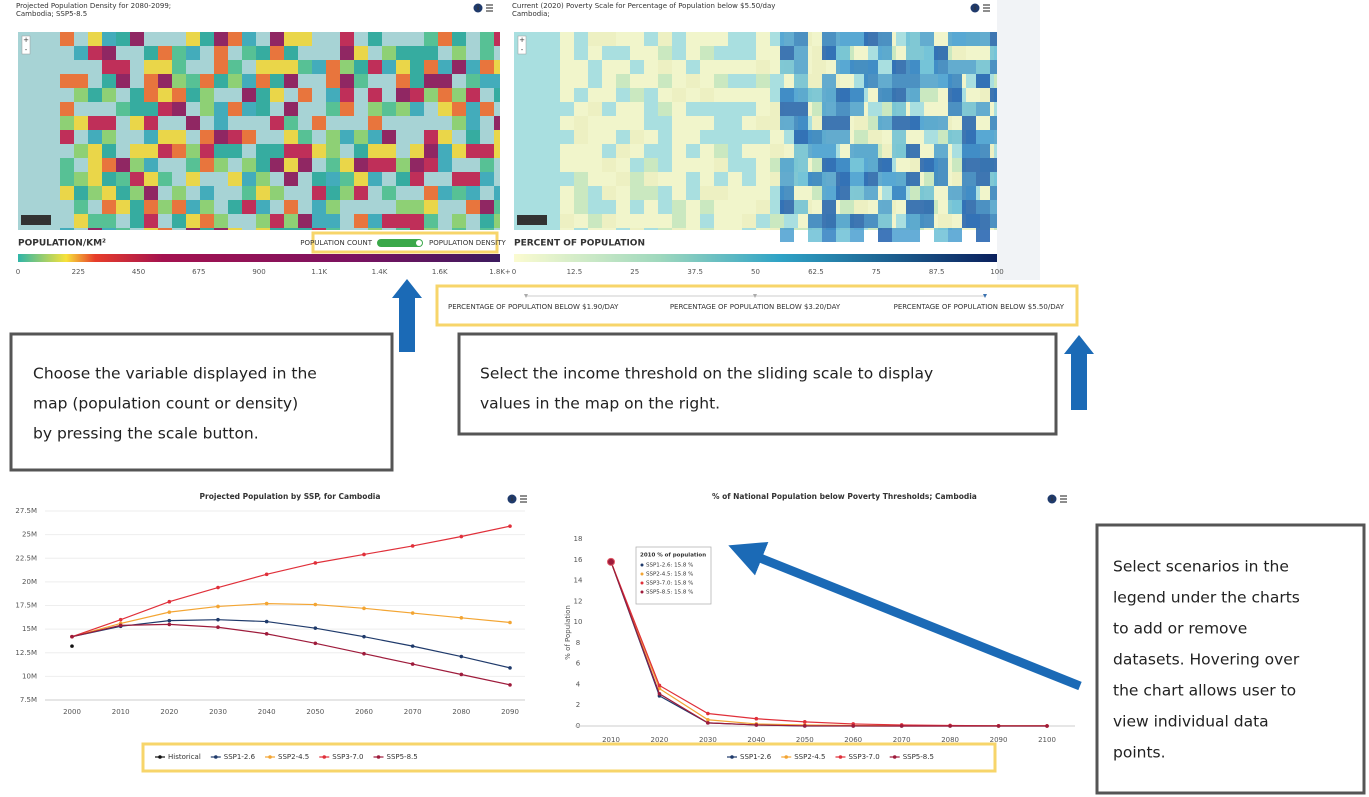  What do you see at coordinates (1201, 567) in the screenshot?
I see `callout-text: Select scenarios in the` at bounding box center [1201, 567].